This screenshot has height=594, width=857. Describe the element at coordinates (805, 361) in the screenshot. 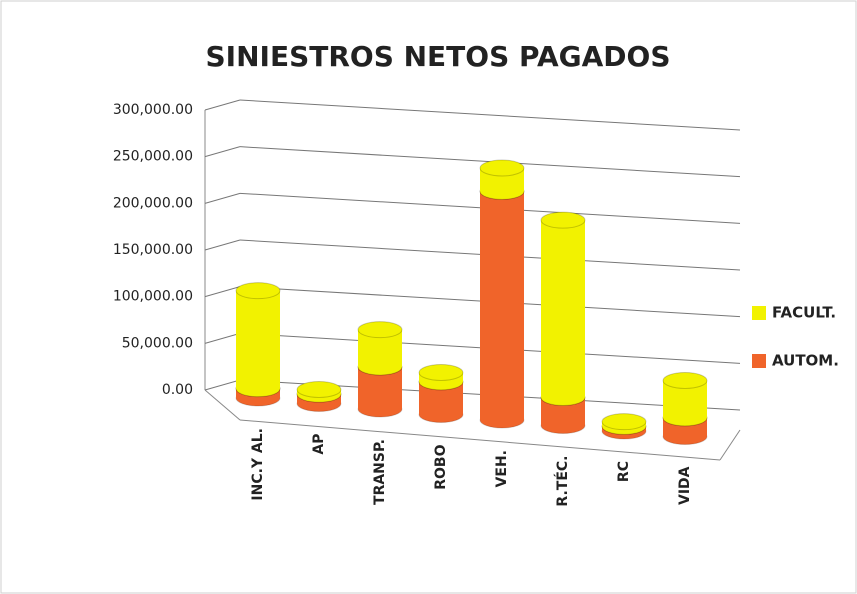

I see `legend-label: AUTOM.` at that location.